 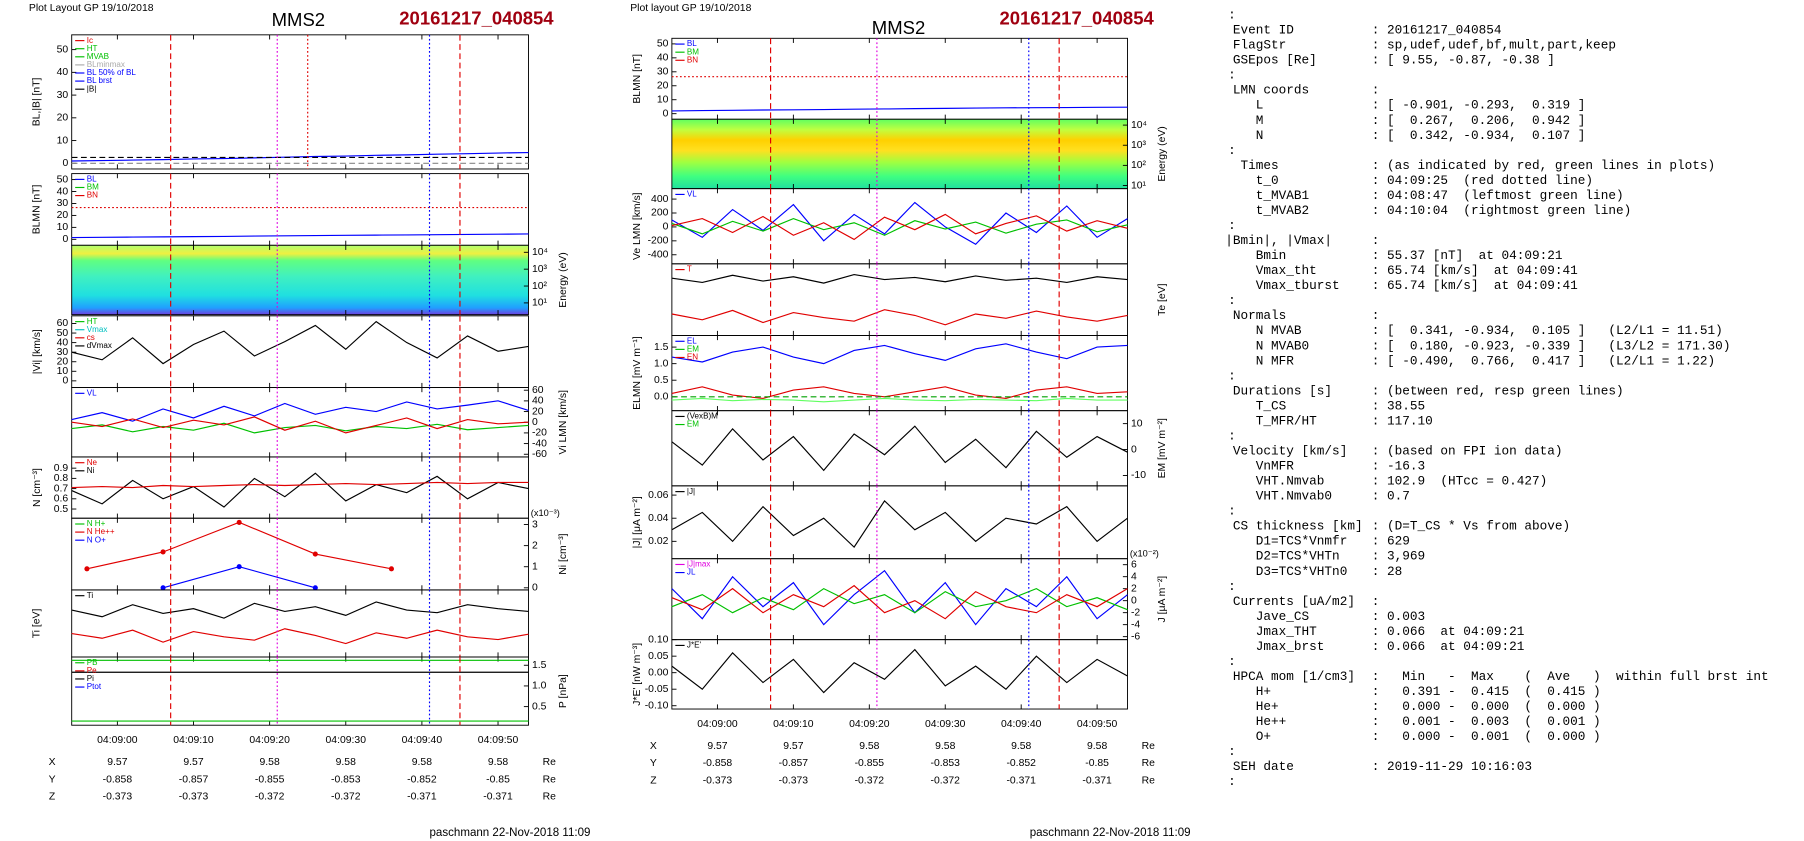 I want to click on panel: -400 -200 0 200 400 Ve LMN [km/s] VL, so click(x=880, y=226).